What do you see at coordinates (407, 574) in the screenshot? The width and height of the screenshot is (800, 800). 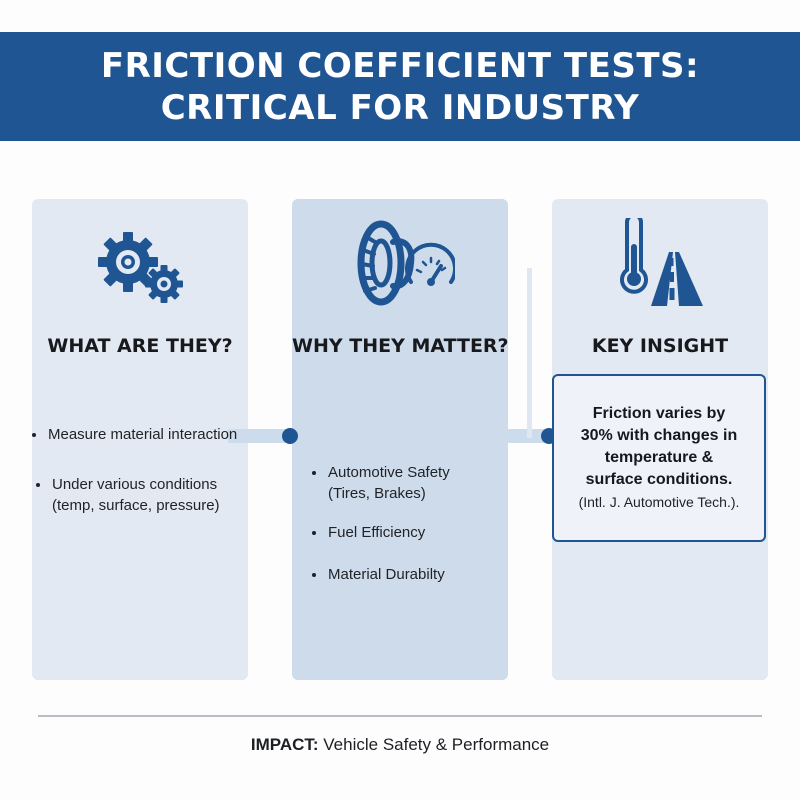 I see `list-item: Material Durabilty` at bounding box center [407, 574].